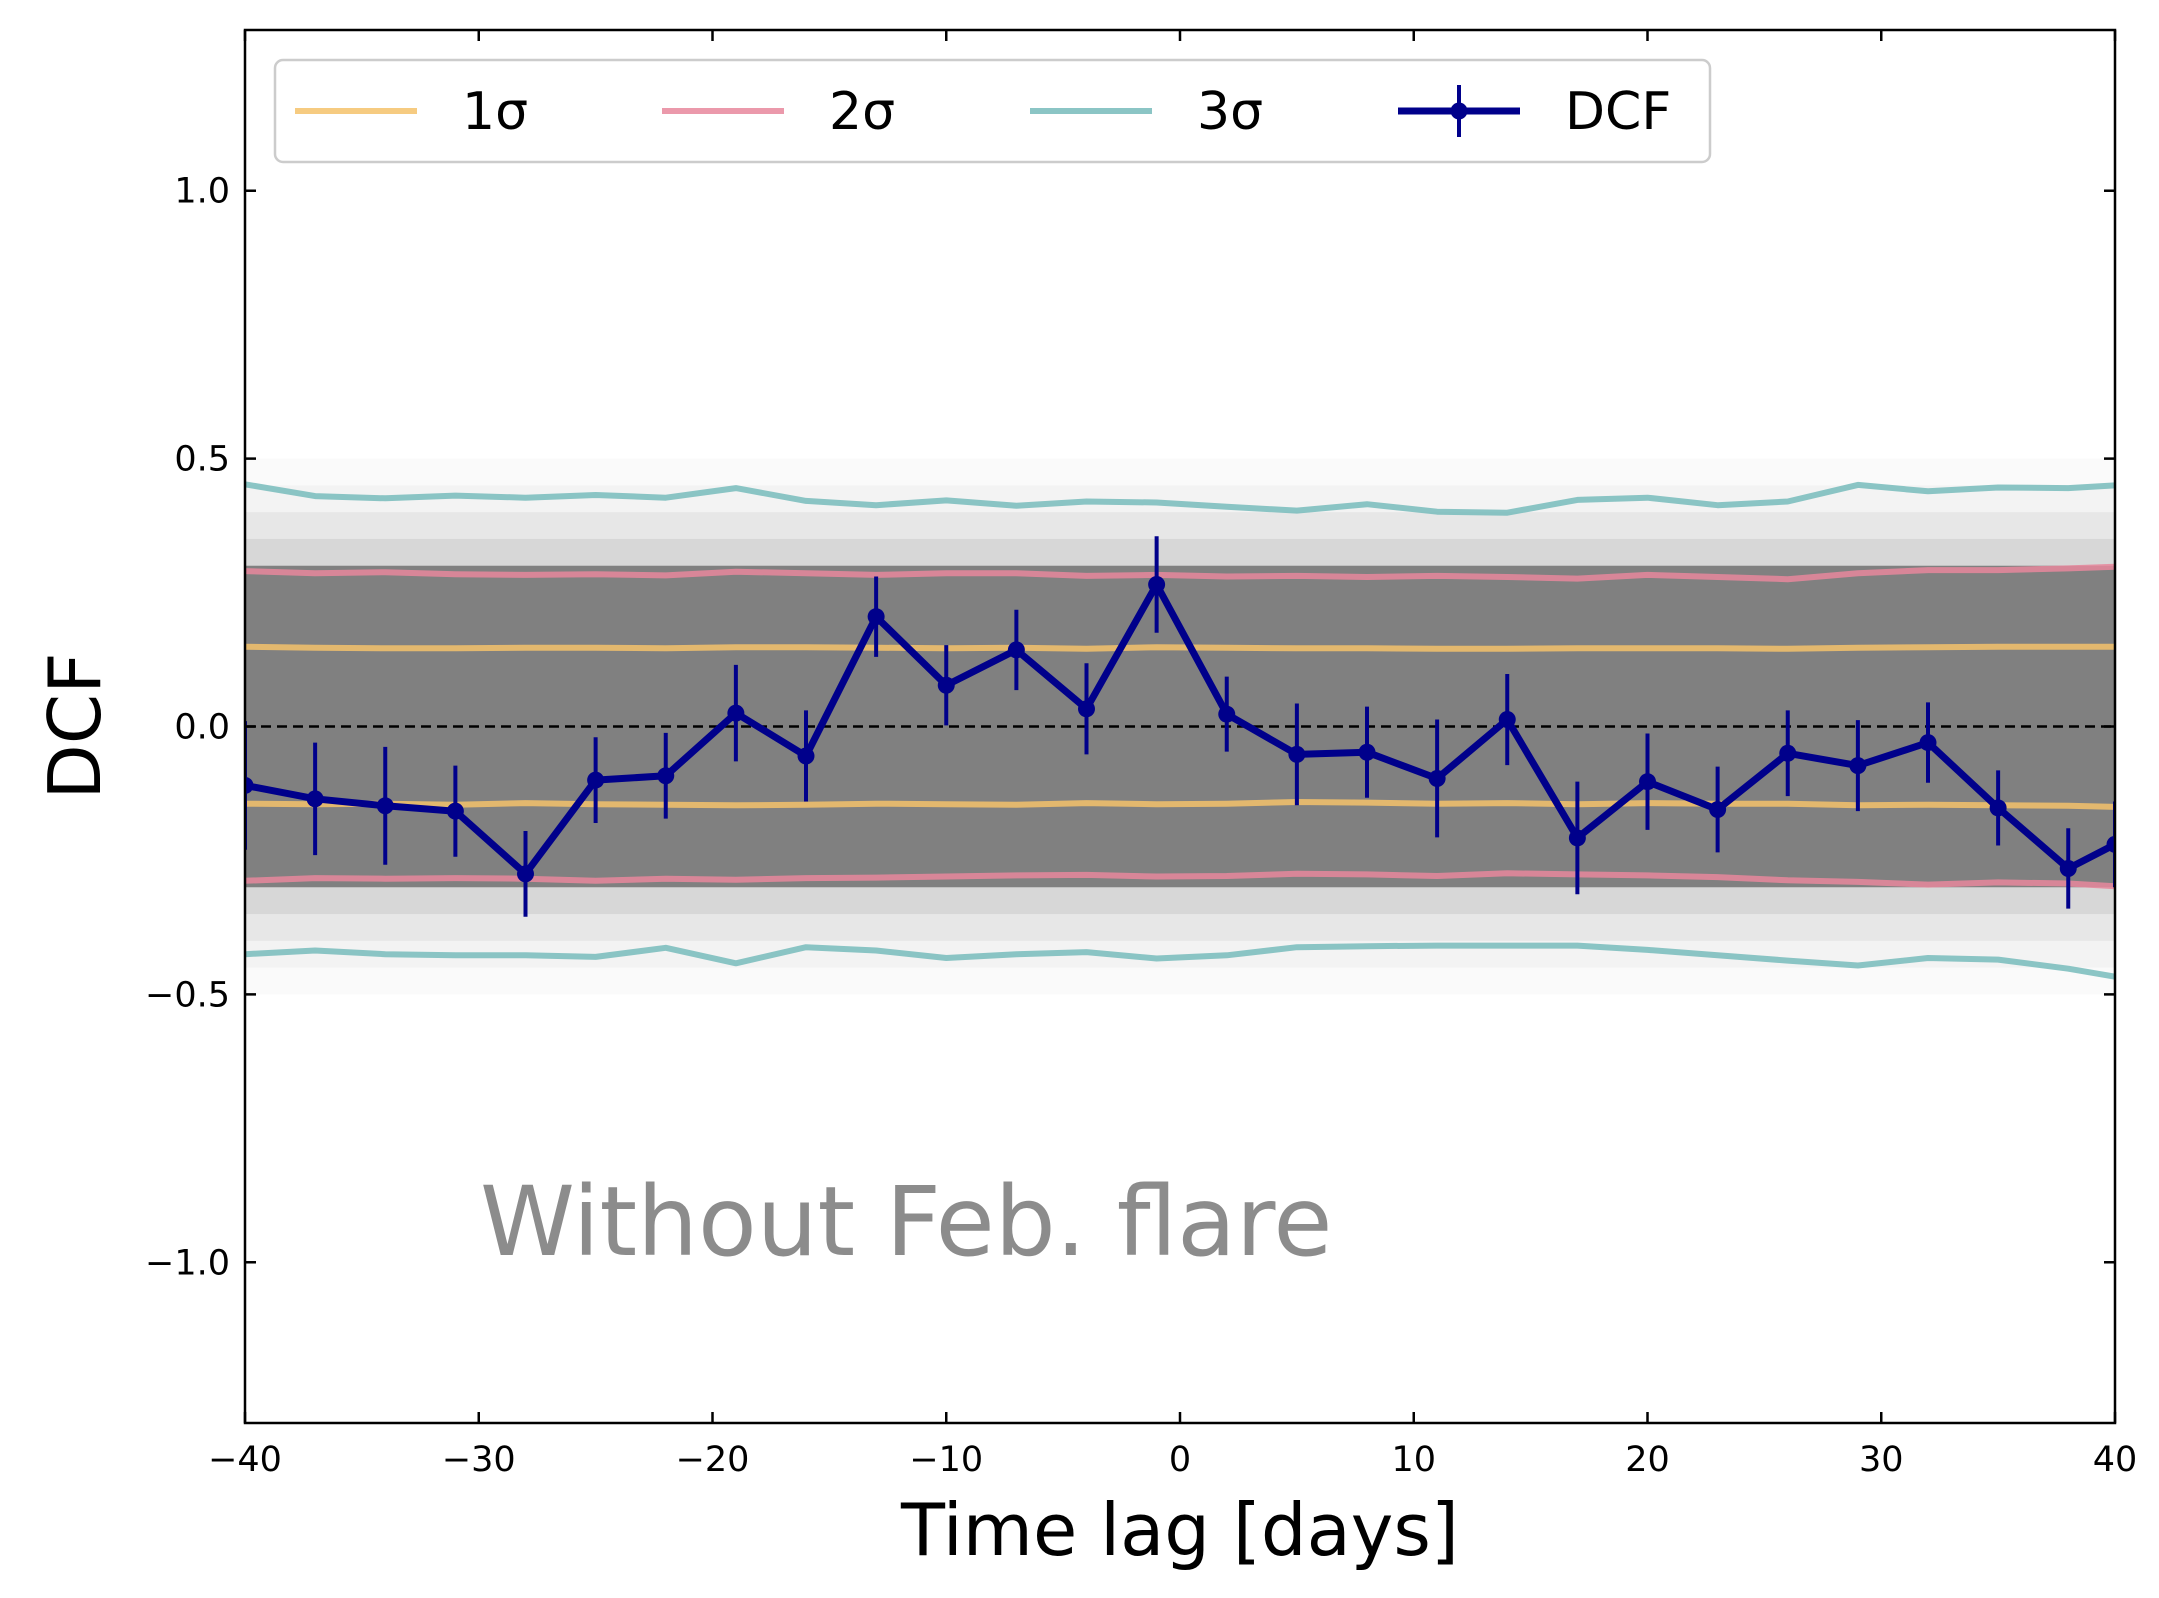  What do you see at coordinates (1179, 1530) in the screenshot?
I see `x-axis-label: Time lag [days]` at bounding box center [1179, 1530].